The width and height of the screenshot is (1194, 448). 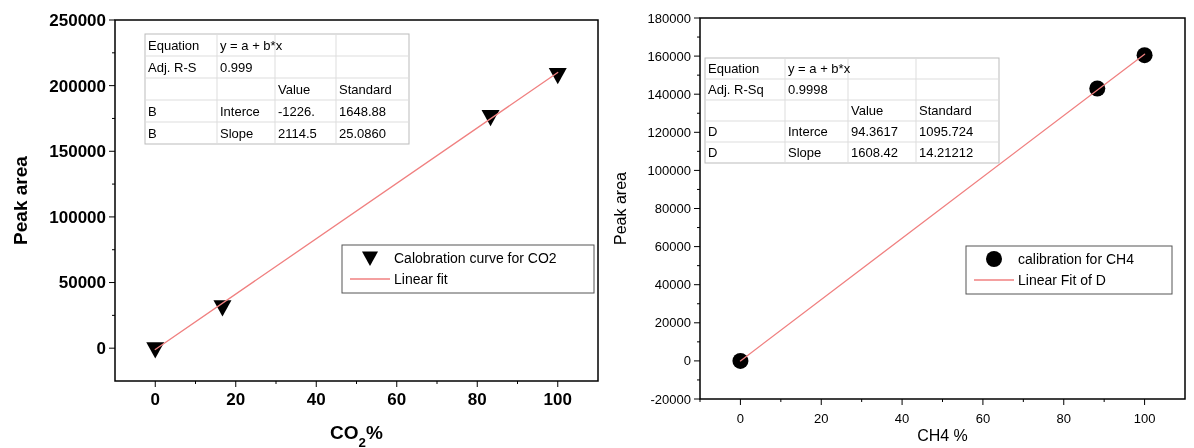 What do you see at coordinates (946, 153) in the screenshot?
I see `annotation: 14.21212` at bounding box center [946, 153].